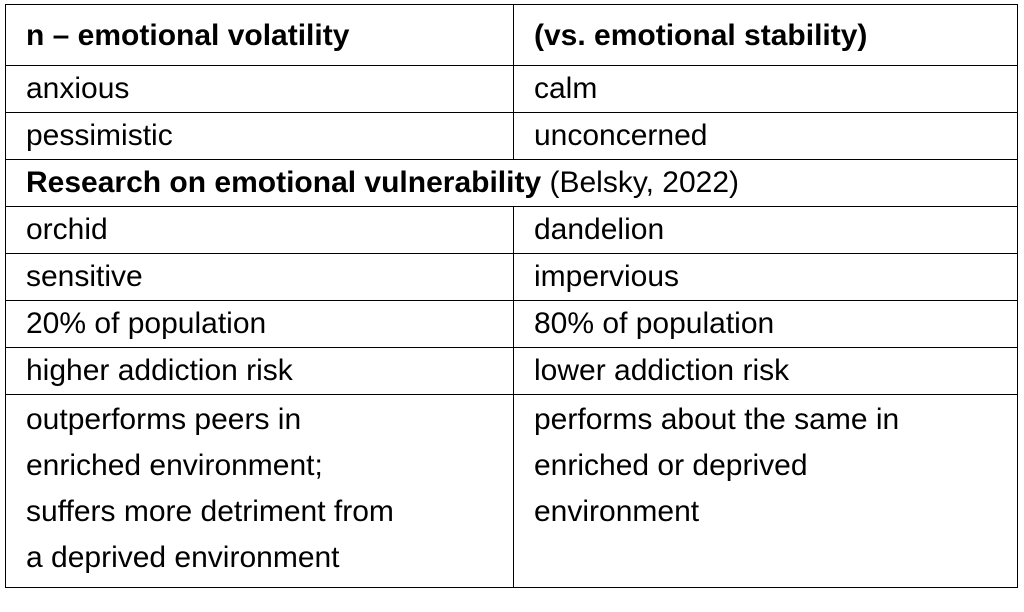 This screenshot has width=1024, height=612. Describe the element at coordinates (259, 230) in the screenshot. I see `table-cell-left: orchid` at that location.